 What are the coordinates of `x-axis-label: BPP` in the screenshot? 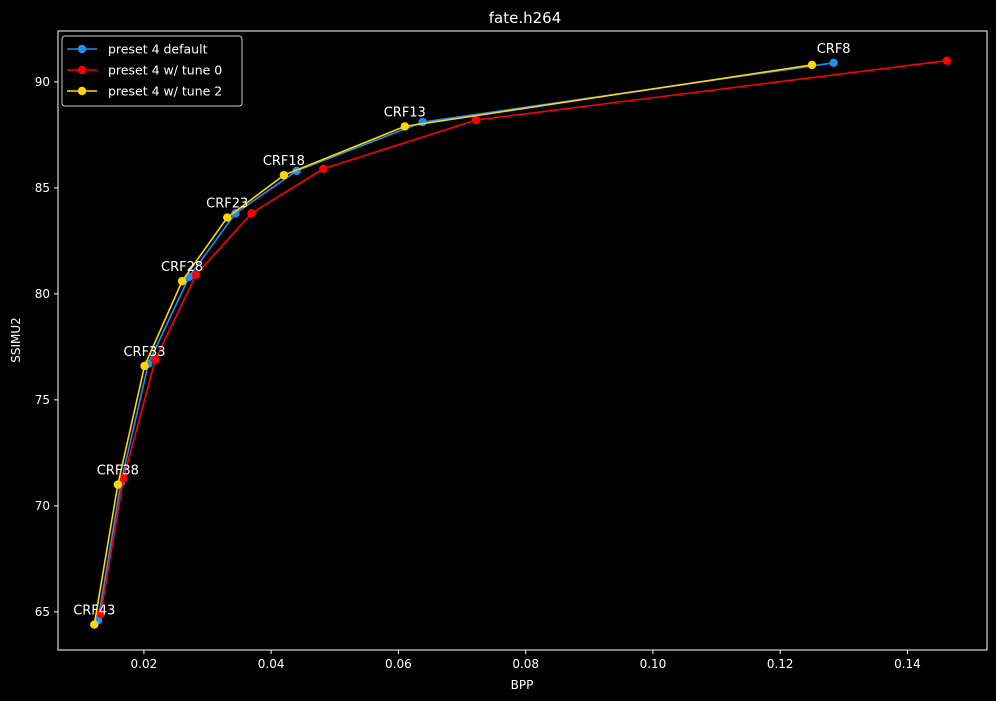 It's located at (522, 685).